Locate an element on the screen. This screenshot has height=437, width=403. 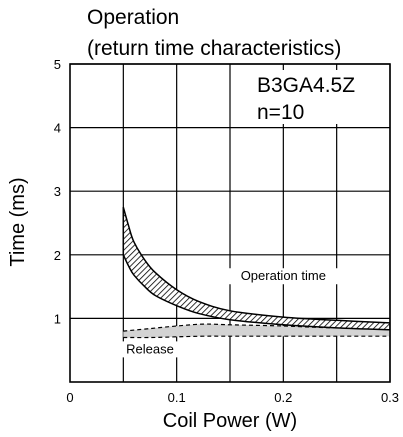
y-tick-label: 1 is located at coordinates (57, 318).